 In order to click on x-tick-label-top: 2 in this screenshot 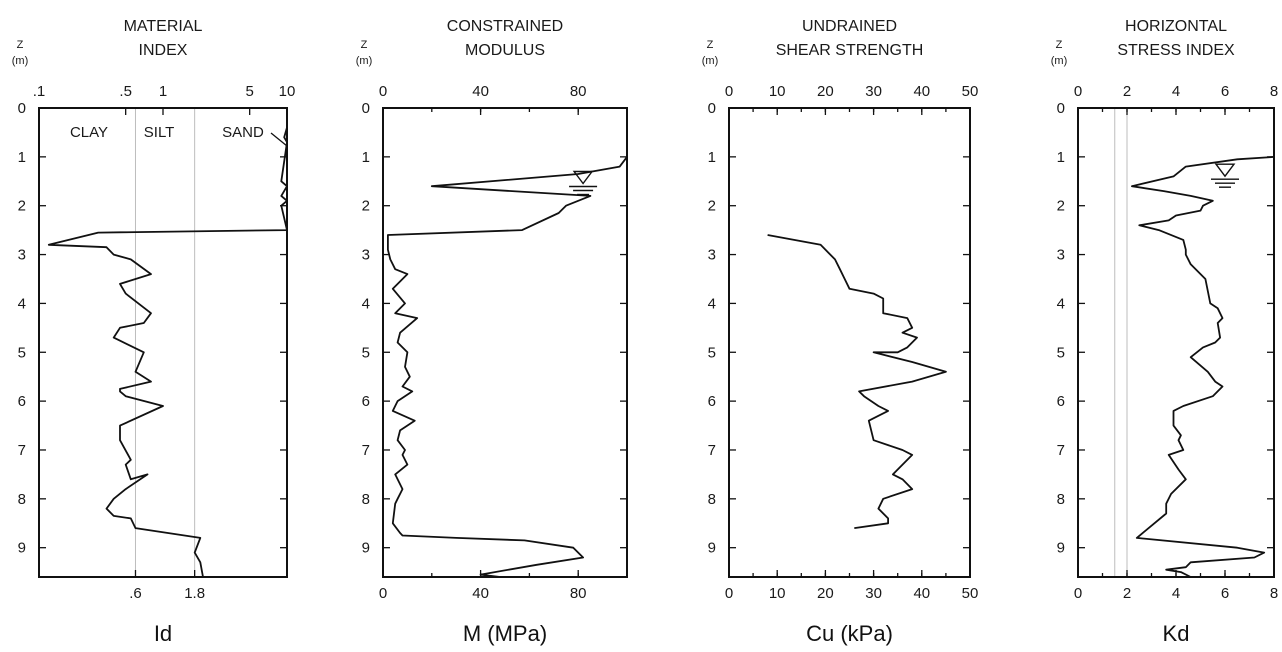, I will do `click(1127, 91)`.